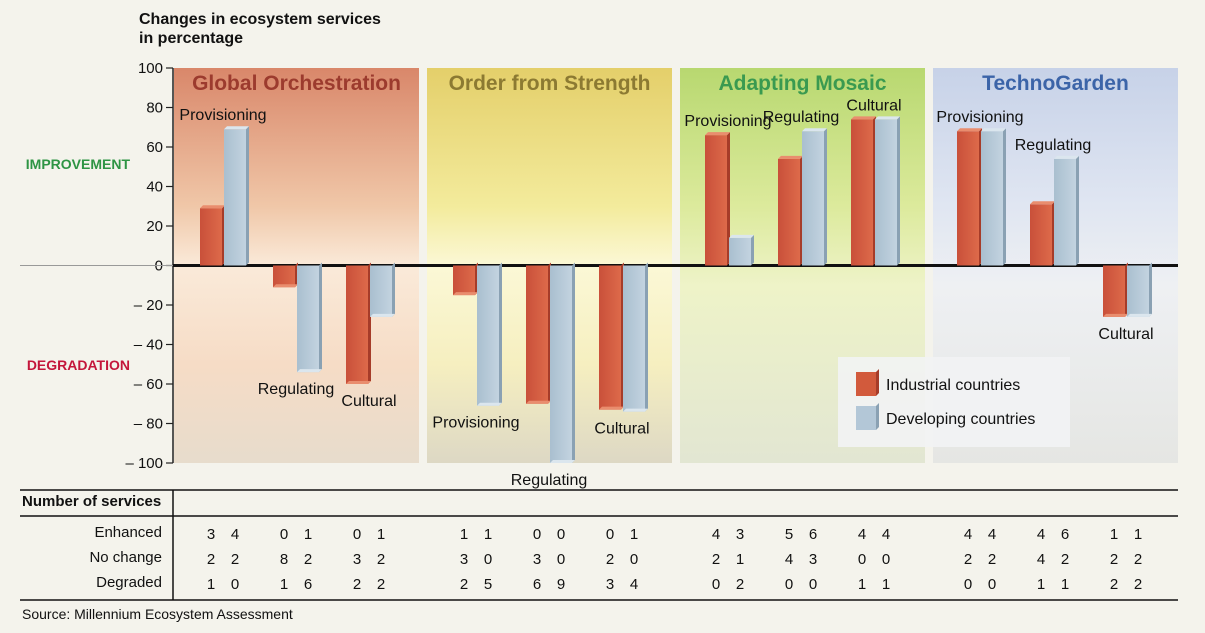 The height and width of the screenshot is (633, 1205). I want to click on degradation-label: DEGRADATION, so click(78, 365).